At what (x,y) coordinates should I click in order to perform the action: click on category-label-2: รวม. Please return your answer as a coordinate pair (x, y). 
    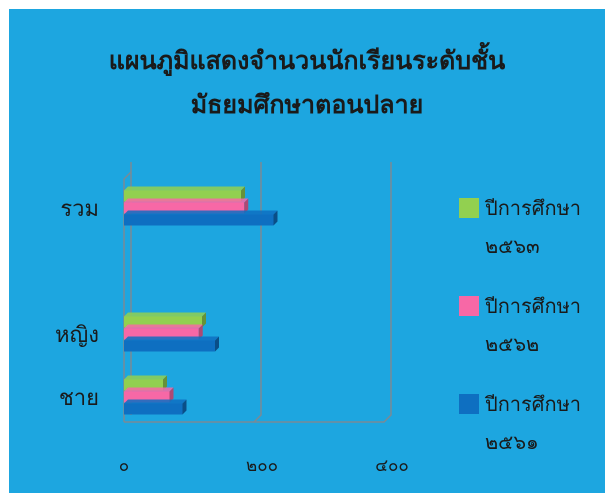
    Looking at the image, I should click on (79, 209).